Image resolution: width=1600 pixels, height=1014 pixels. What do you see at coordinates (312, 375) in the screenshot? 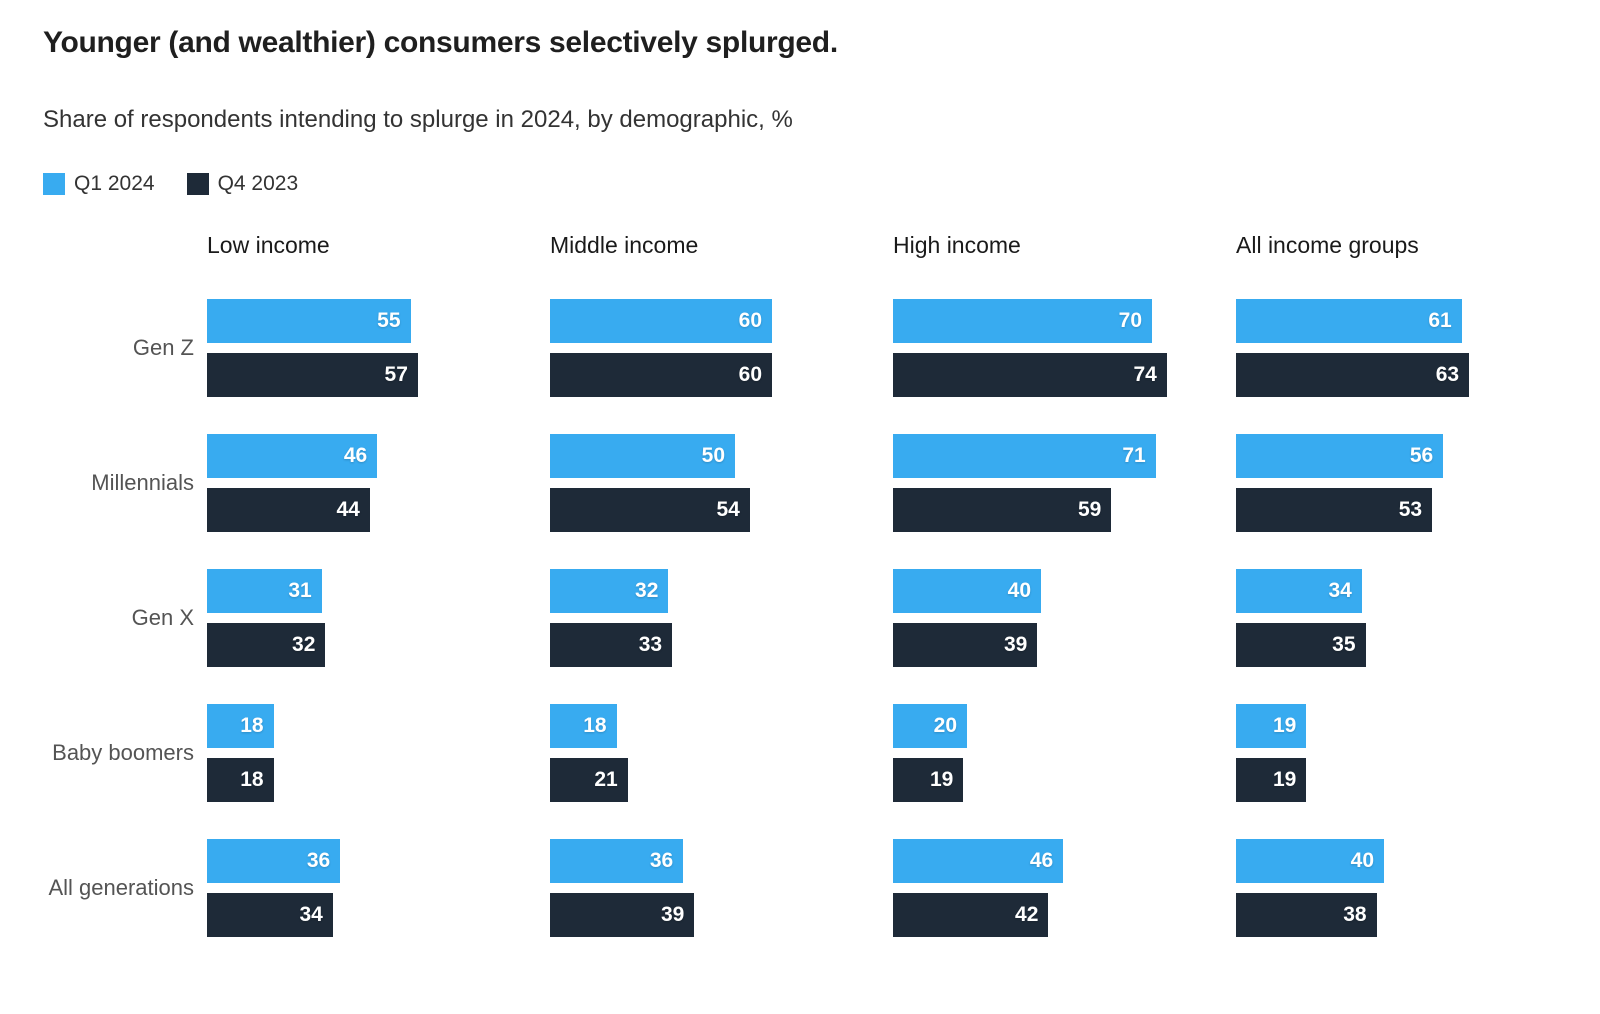
I see `bar-q4-2023: 57` at bounding box center [312, 375].